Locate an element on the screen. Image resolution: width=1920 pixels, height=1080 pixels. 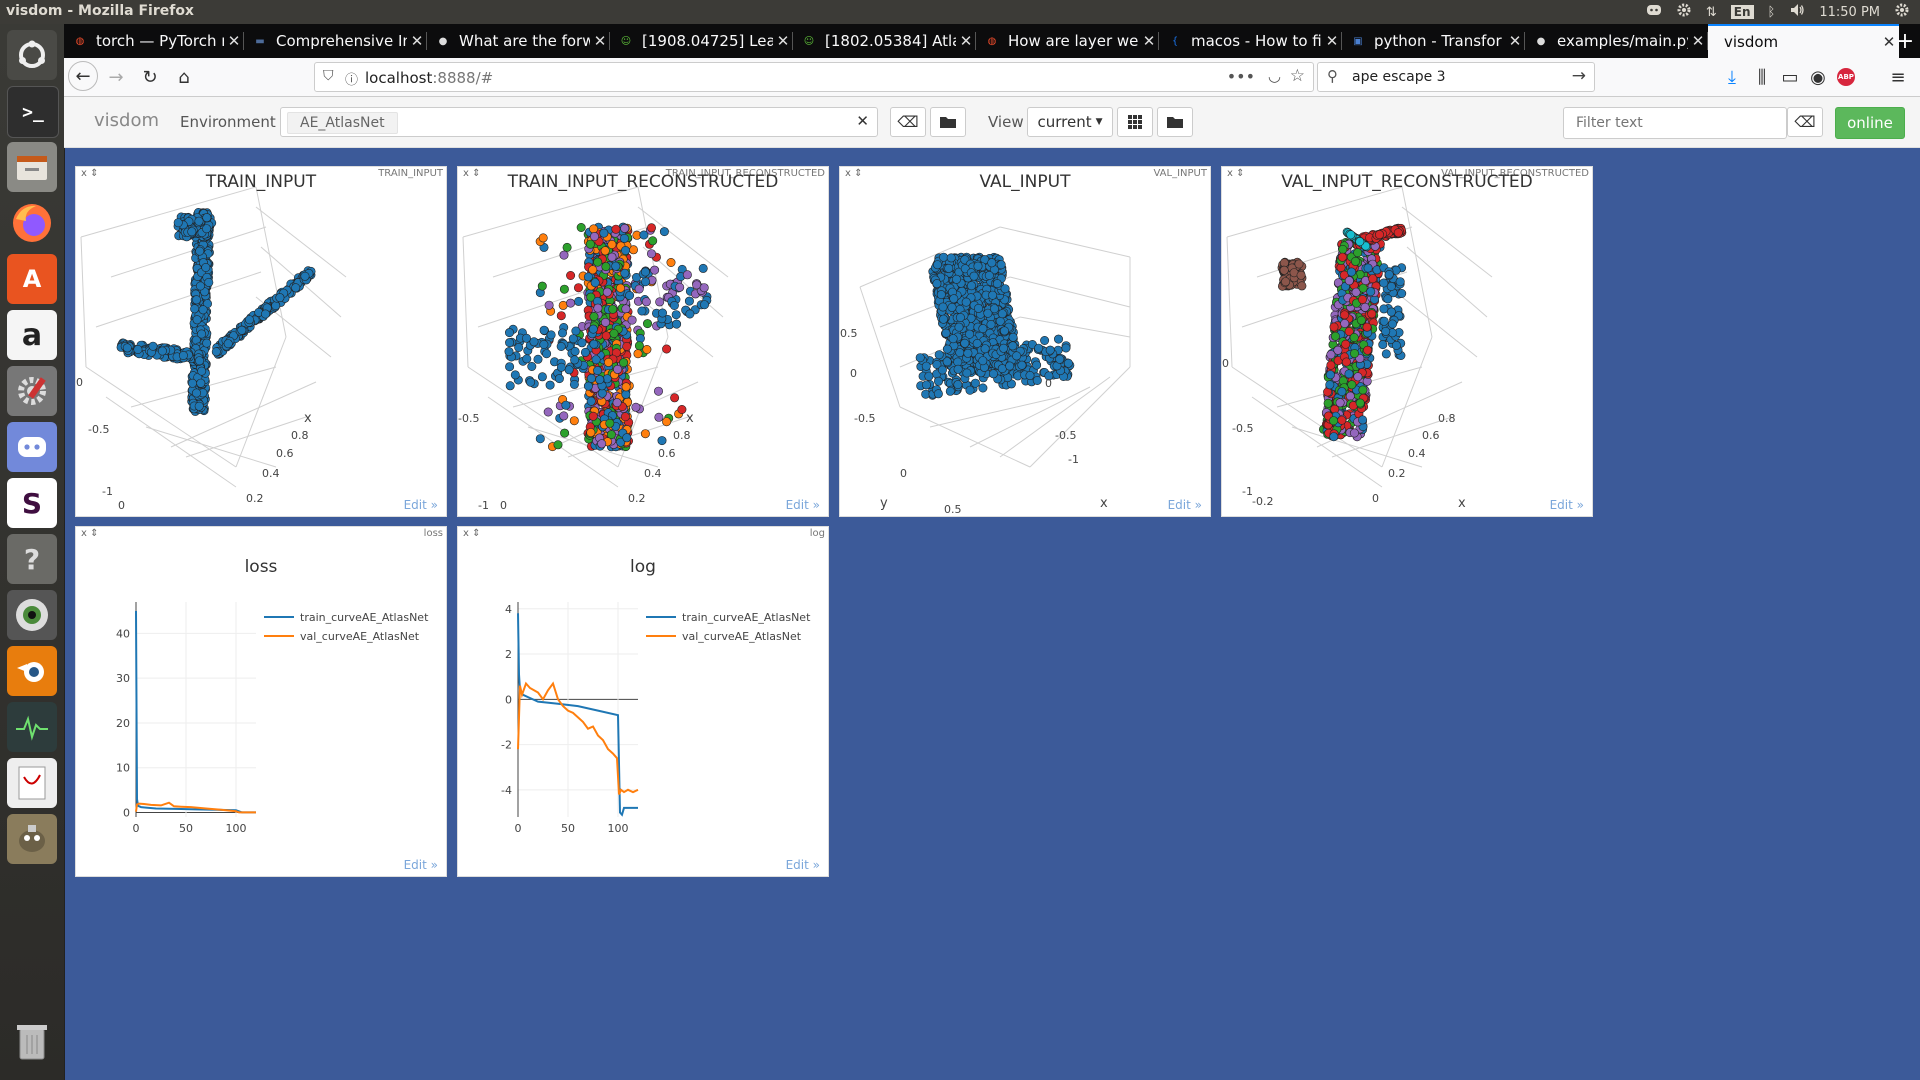
software-center-icon: A is located at coordinates (32, 279).